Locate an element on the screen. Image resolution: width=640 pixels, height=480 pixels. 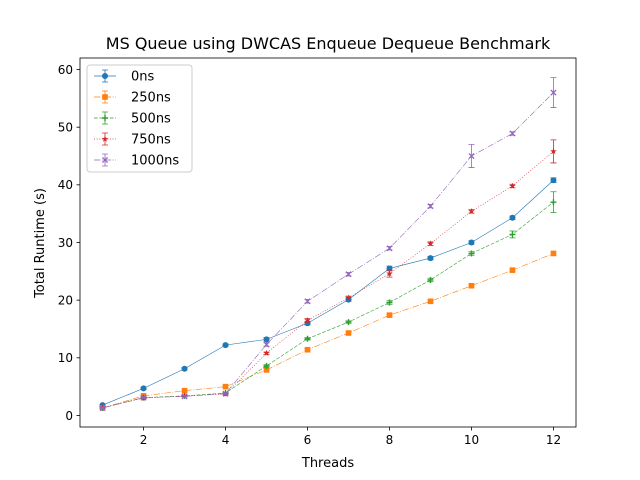
y-tick-label: 40 is located at coordinates (65, 185).